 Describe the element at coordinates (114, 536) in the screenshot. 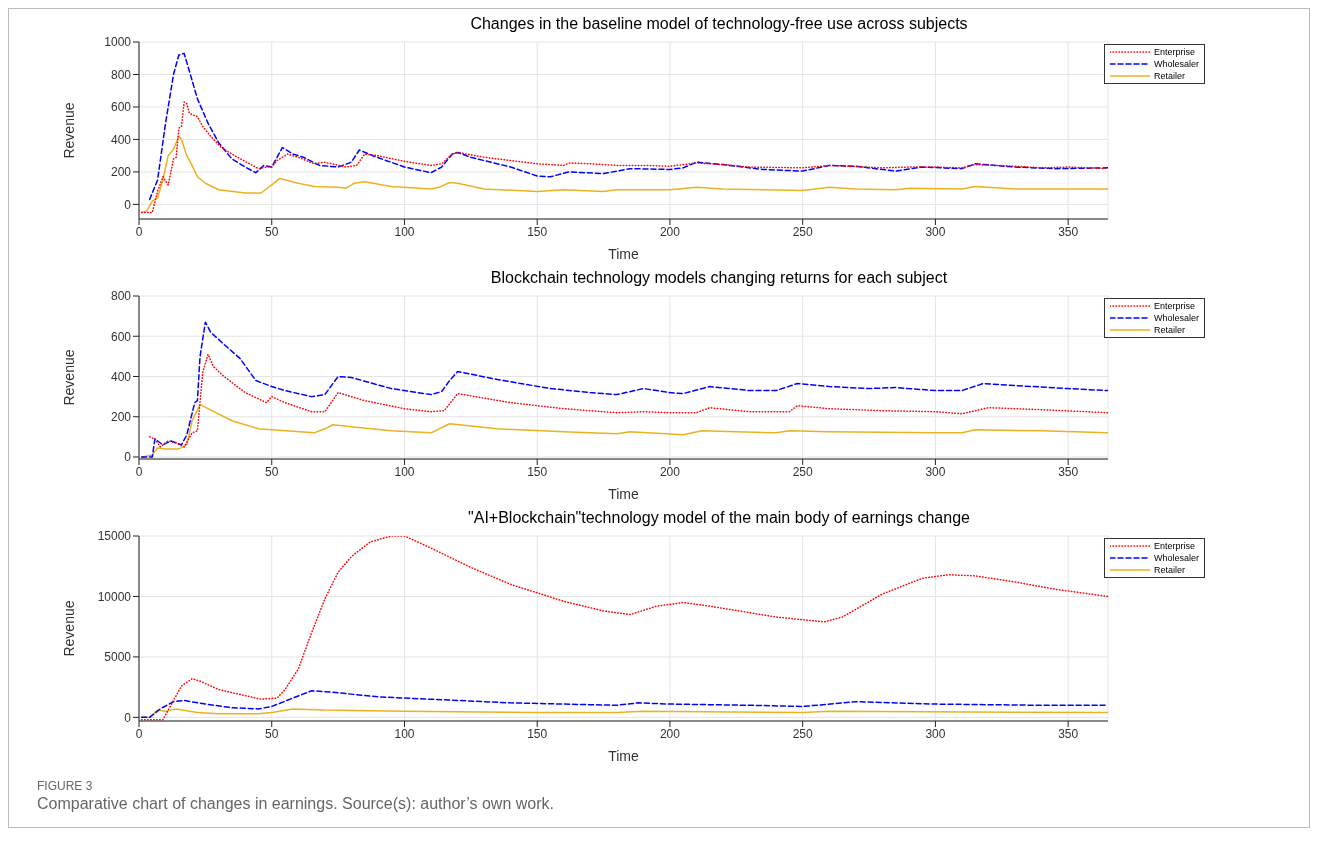

I see `y-tick-label: 15000` at that location.